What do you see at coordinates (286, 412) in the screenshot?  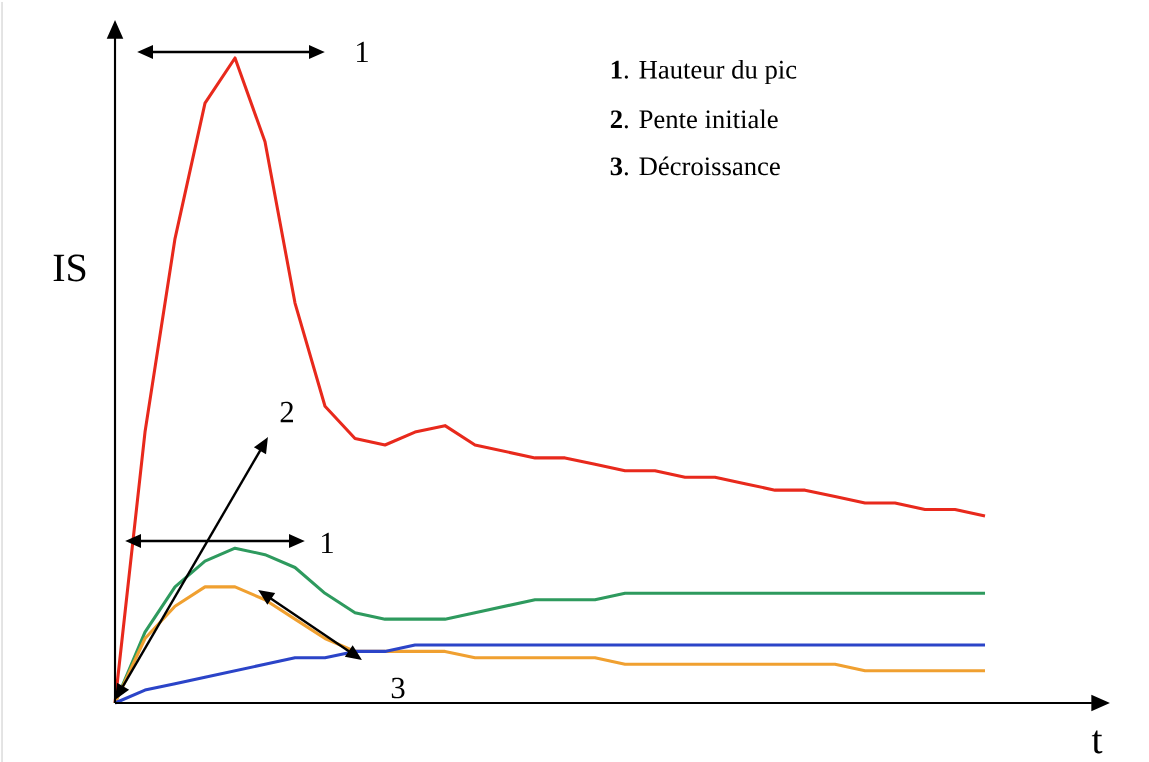 I see `annotation: 2` at bounding box center [286, 412].